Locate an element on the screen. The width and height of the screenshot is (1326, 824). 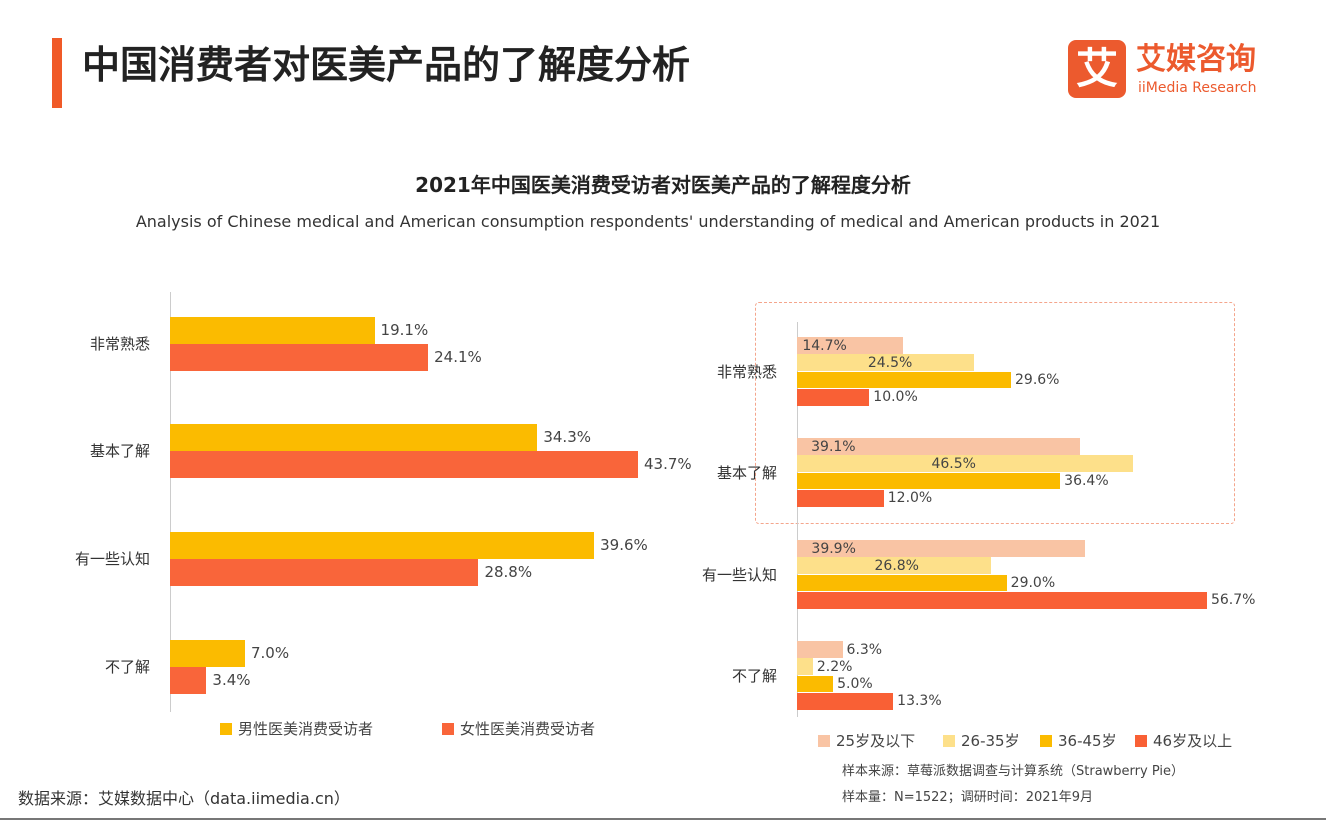
data-label: 24.5% is located at coordinates (890, 362).